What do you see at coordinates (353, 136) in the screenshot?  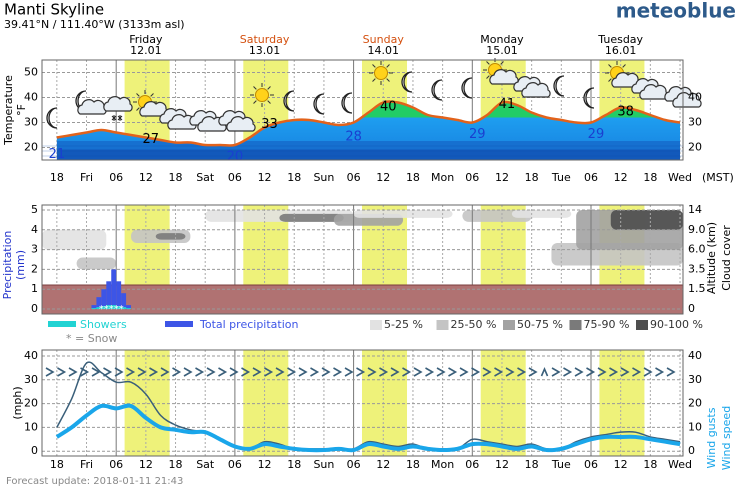 I see `temp-extreme-label: 28` at bounding box center [353, 136].